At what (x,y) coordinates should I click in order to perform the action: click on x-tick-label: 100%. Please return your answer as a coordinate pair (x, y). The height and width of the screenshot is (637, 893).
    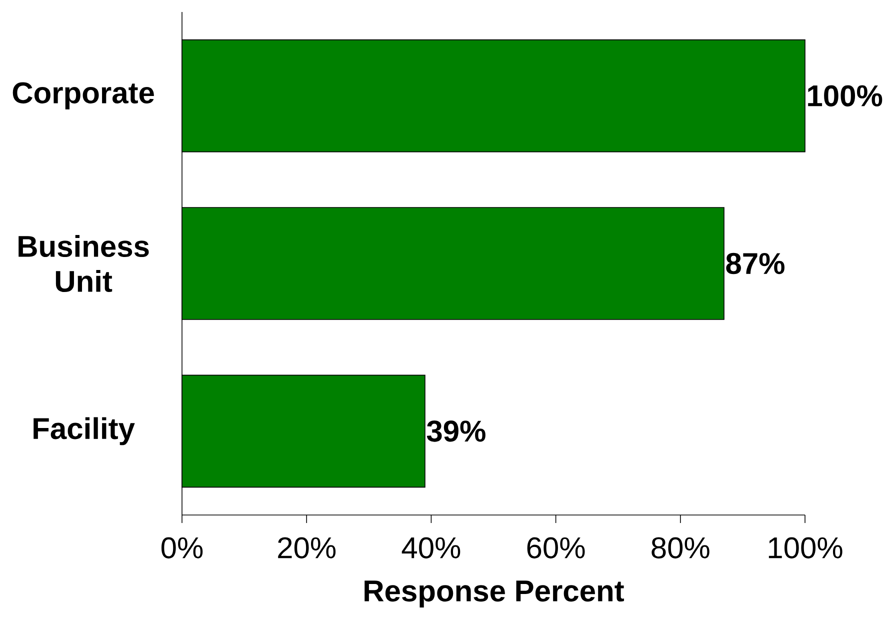
    Looking at the image, I should click on (805, 547).